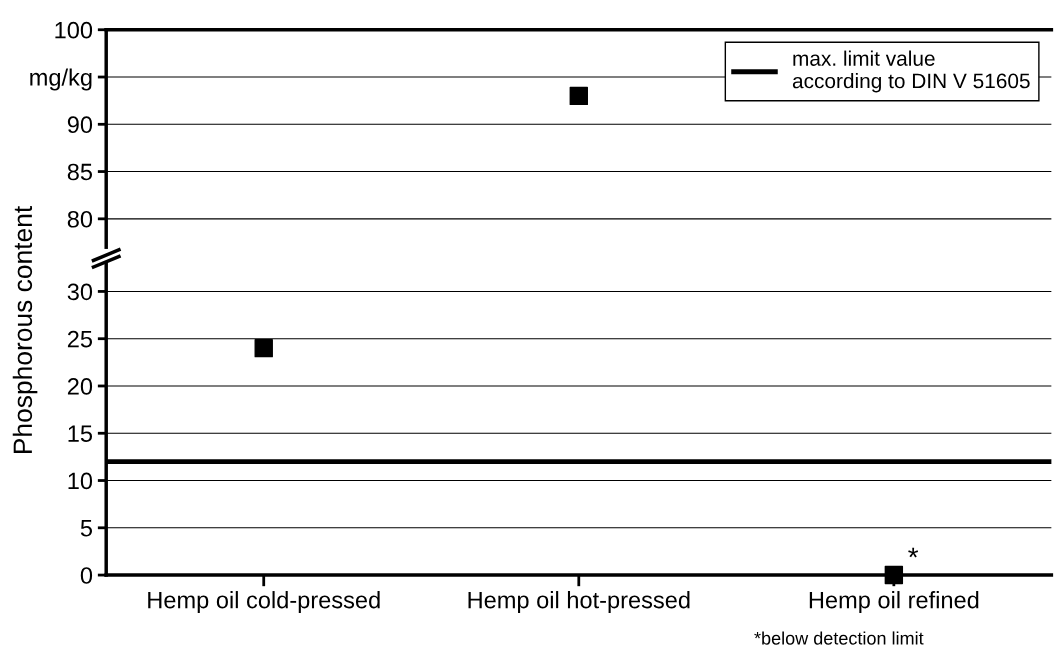  What do you see at coordinates (74, 30) in the screenshot?
I see `y-tick-label: 100` at bounding box center [74, 30].